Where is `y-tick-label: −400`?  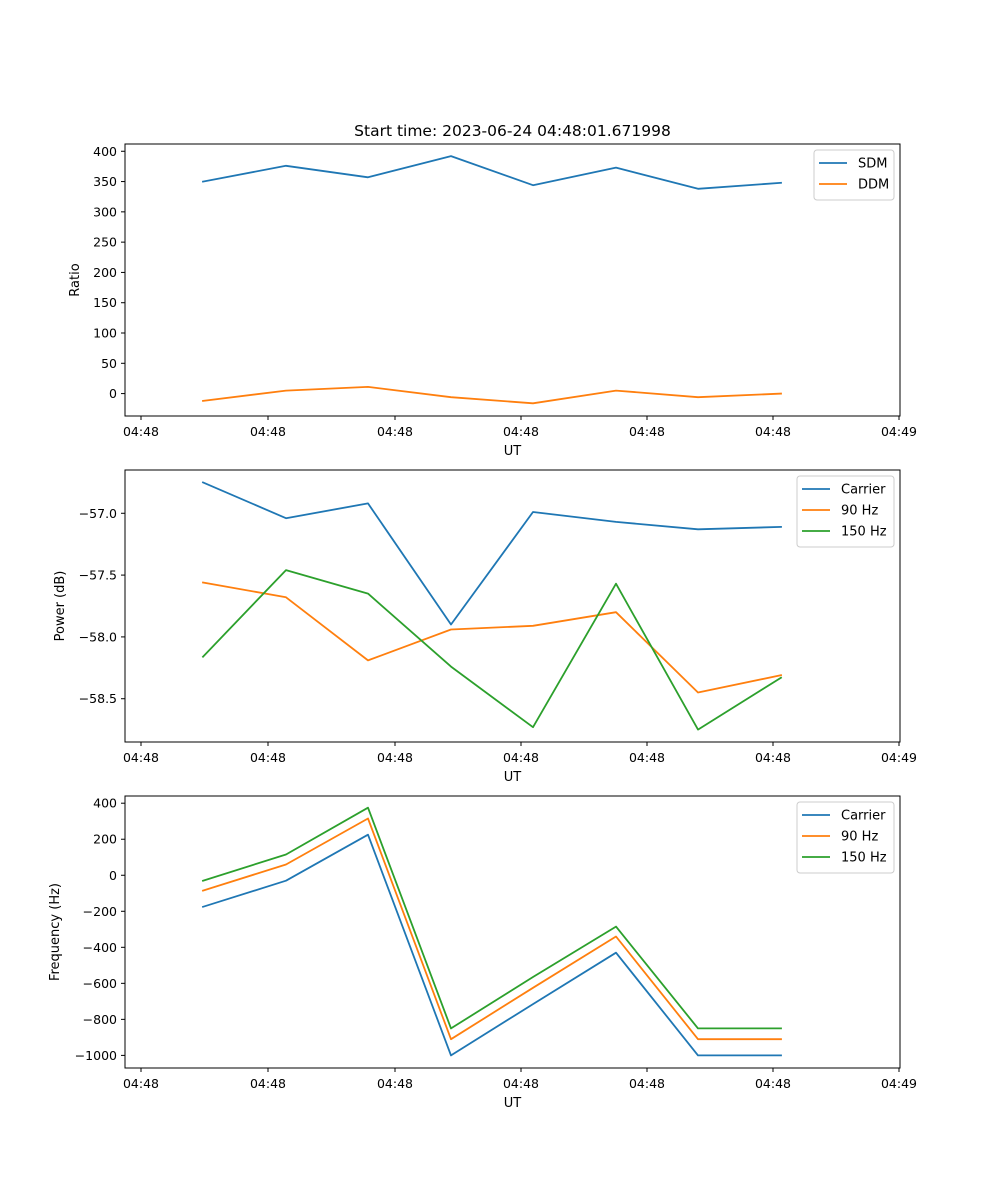 y-tick-label: −400 is located at coordinates (100, 947).